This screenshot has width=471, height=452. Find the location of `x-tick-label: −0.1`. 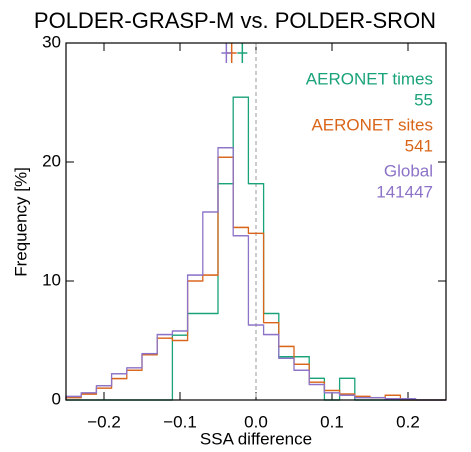

x-tick-label: −0.1 is located at coordinates (180, 421).